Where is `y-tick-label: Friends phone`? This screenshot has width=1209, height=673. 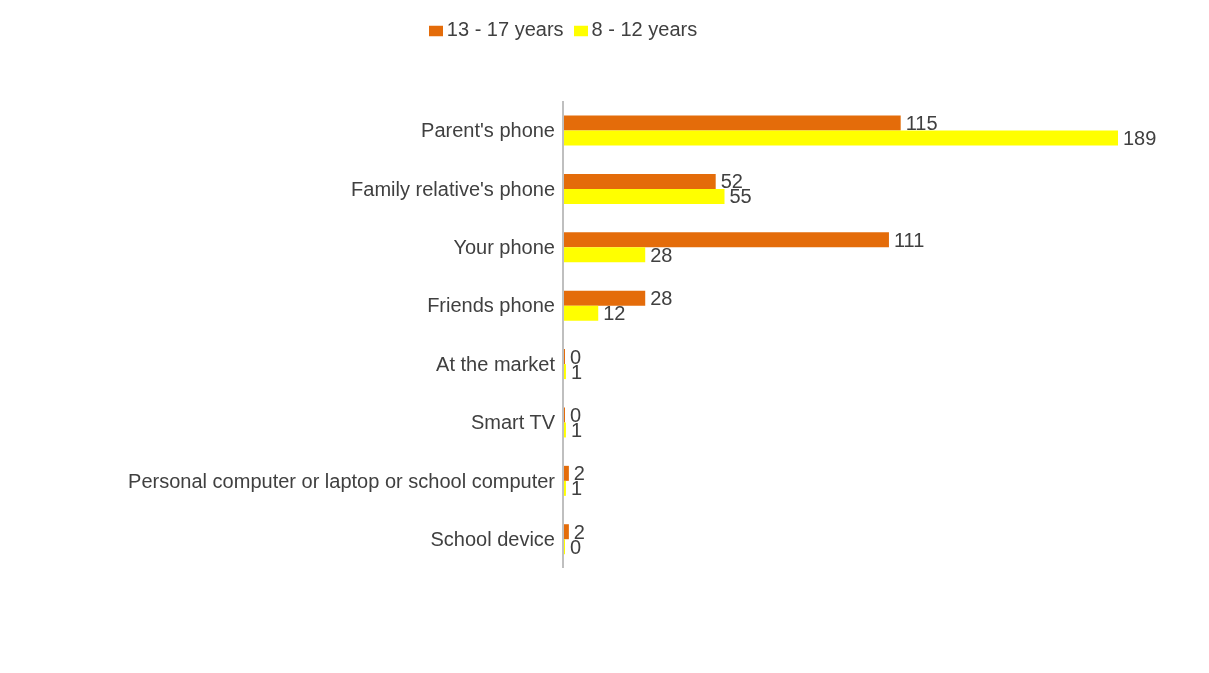
y-tick-label: Friends phone is located at coordinates (491, 305).